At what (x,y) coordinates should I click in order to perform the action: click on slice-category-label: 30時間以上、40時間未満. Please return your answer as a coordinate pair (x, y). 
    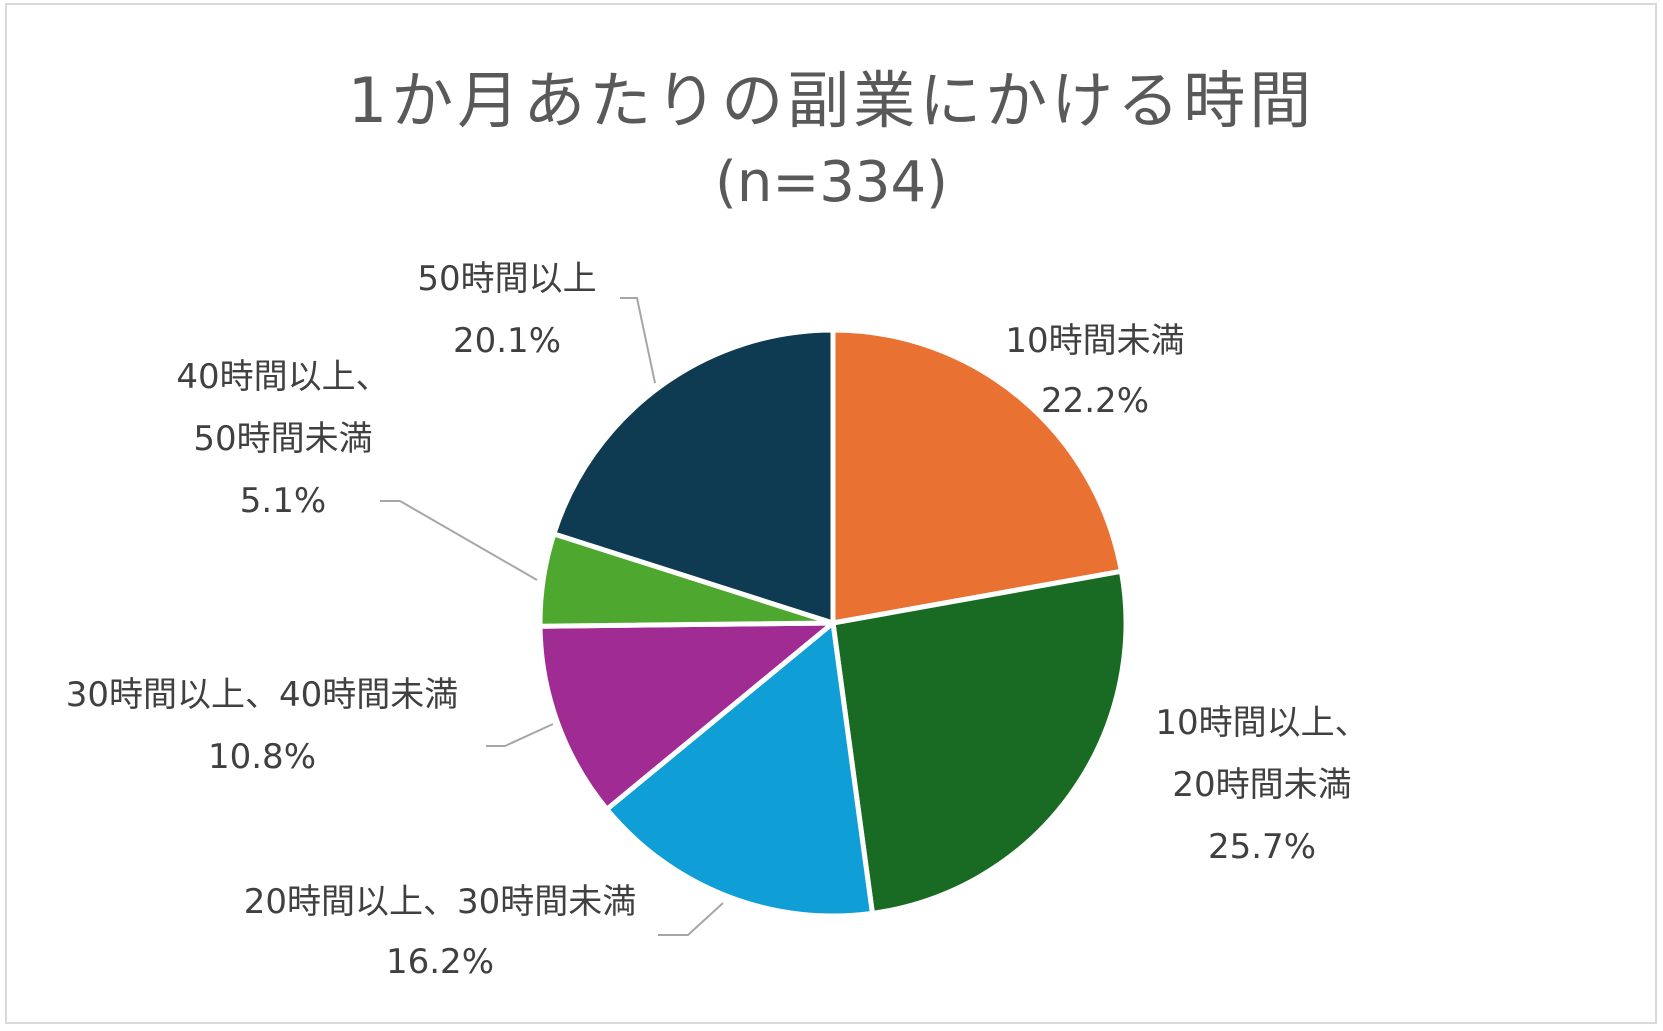
    Looking at the image, I should click on (262, 695).